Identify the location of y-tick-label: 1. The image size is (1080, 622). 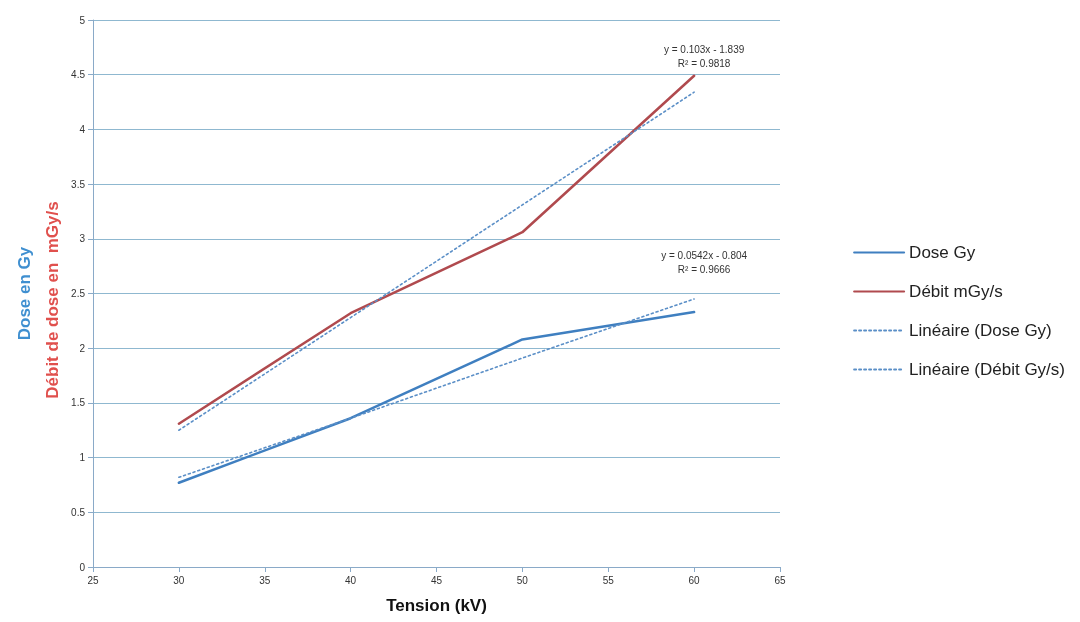
(82, 458).